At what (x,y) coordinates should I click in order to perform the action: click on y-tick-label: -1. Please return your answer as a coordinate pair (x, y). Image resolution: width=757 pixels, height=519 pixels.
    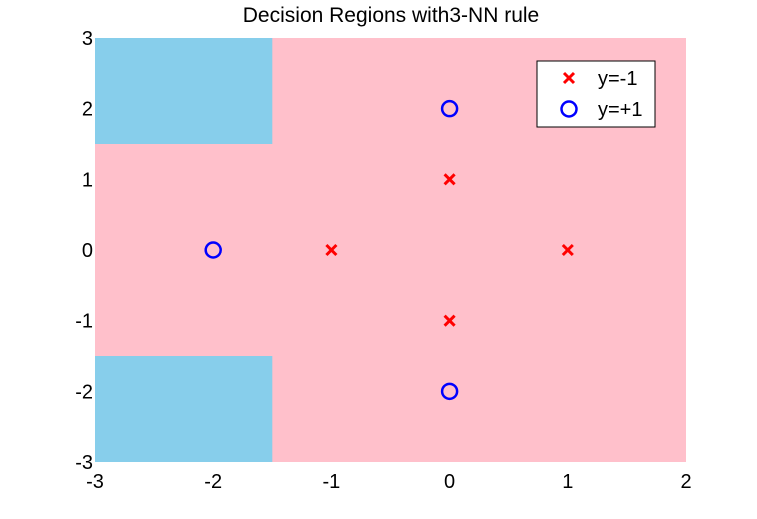
    Looking at the image, I should click on (84, 322).